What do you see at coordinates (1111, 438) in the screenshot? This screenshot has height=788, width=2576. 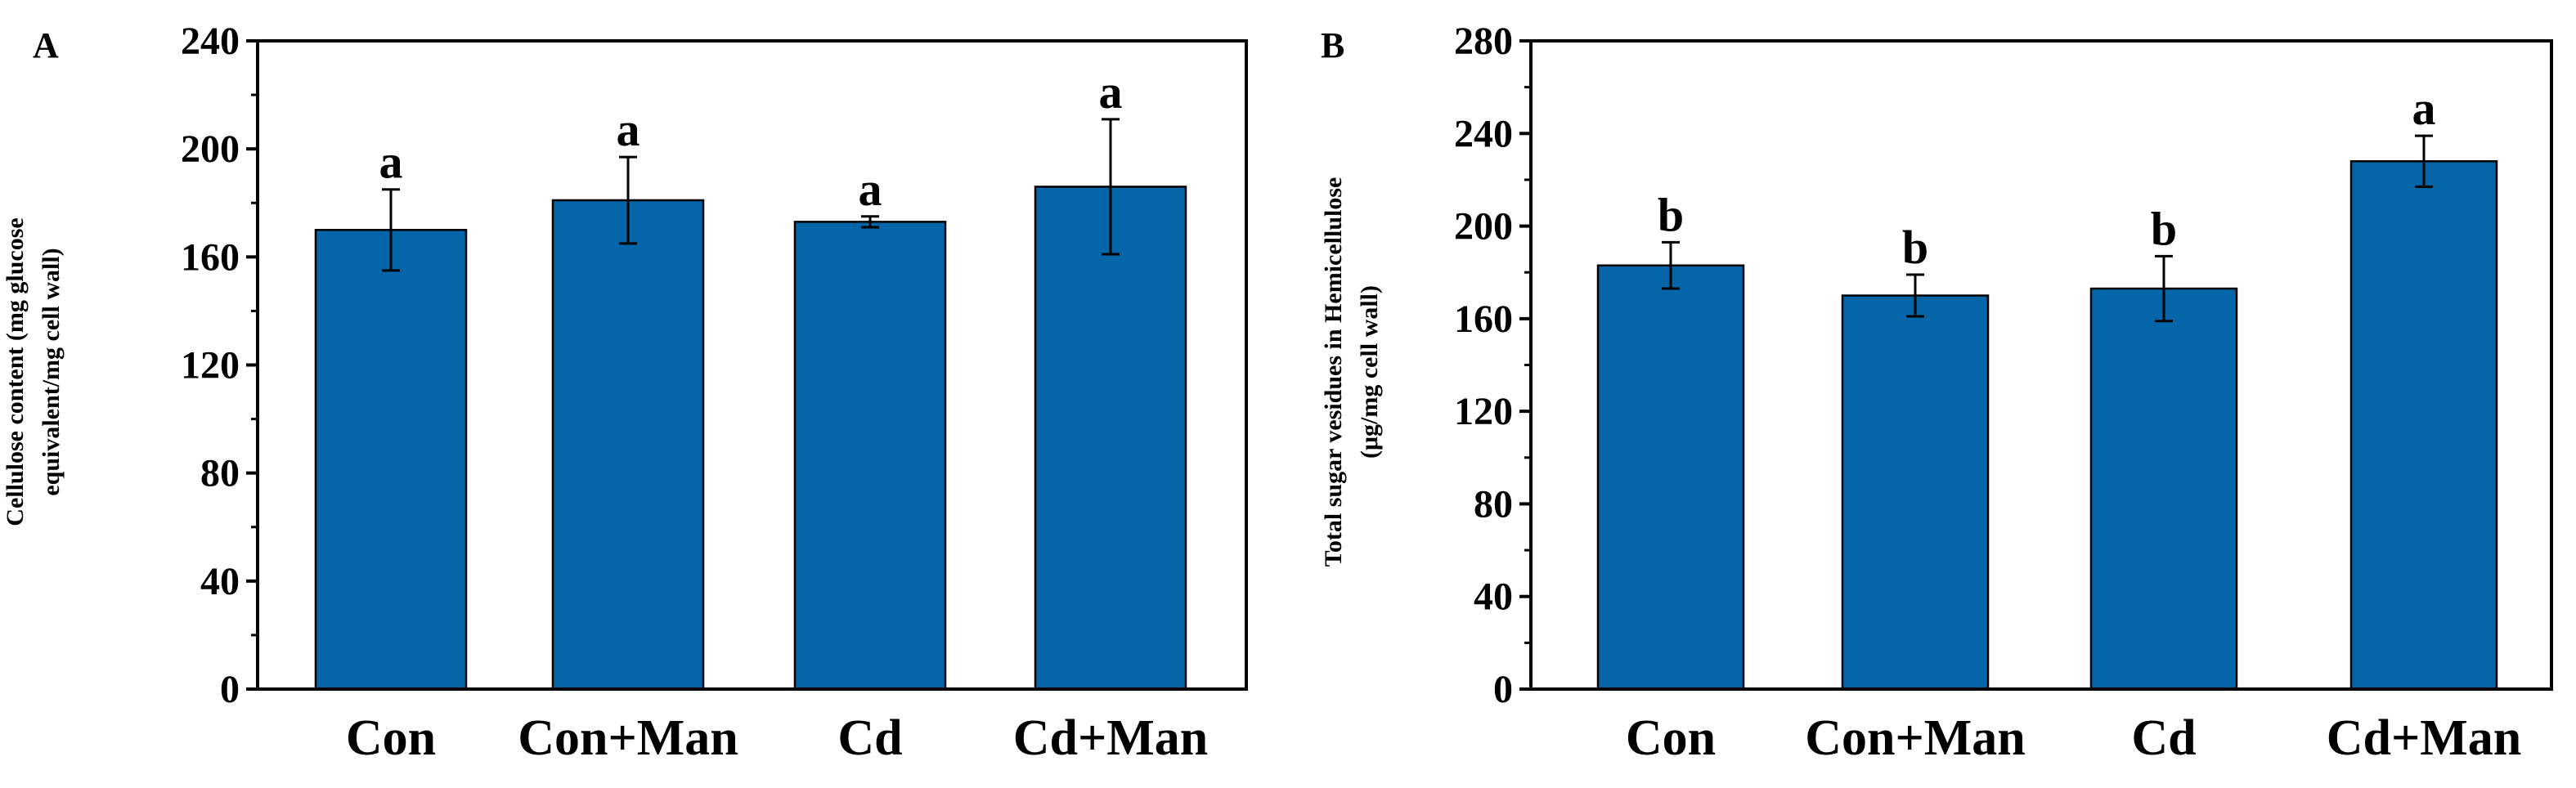 I see `bar-a-cd-plus-man` at bounding box center [1111, 438].